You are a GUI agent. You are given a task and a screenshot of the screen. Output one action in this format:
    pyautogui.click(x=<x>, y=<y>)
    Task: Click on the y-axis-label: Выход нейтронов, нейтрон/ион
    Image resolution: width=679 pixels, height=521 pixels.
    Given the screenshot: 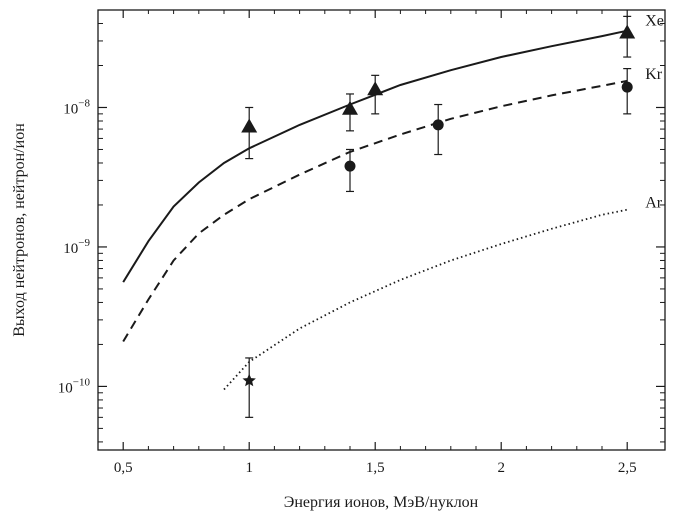 What is the action you would take?
    pyautogui.click(x=19, y=230)
    